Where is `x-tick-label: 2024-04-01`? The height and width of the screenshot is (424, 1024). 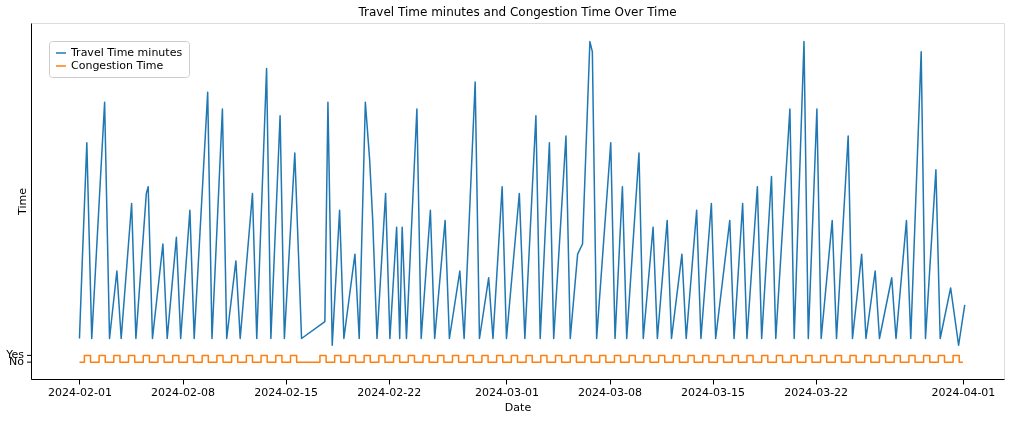
x-tick-label: 2024-04-01 is located at coordinates (963, 392).